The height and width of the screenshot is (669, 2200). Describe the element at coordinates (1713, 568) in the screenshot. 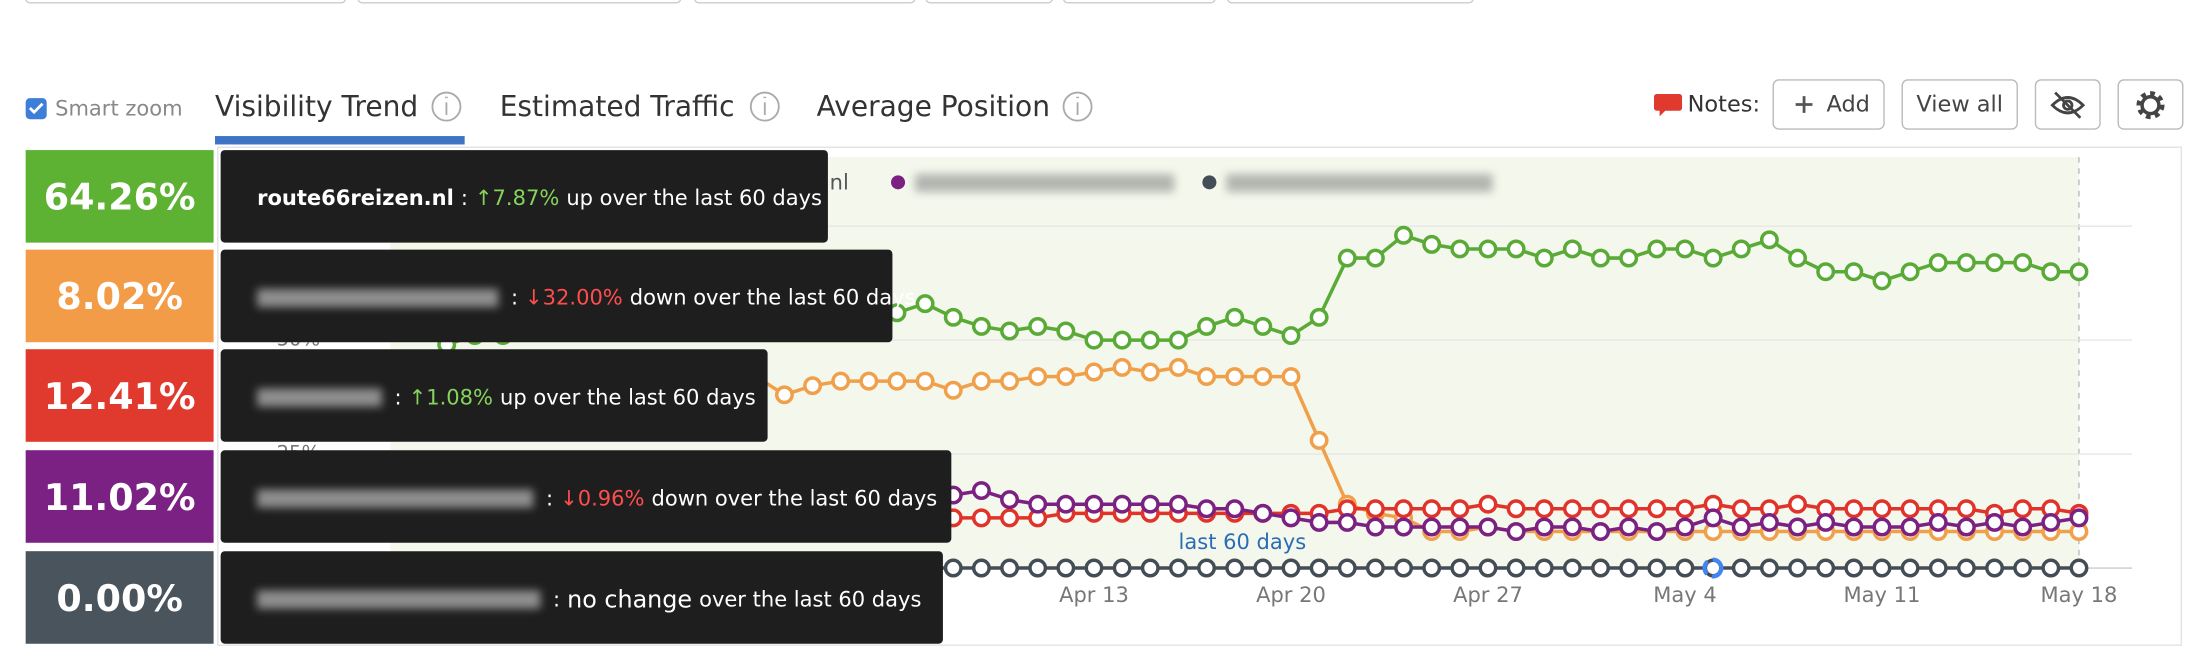

I see `google-icon` at that location.